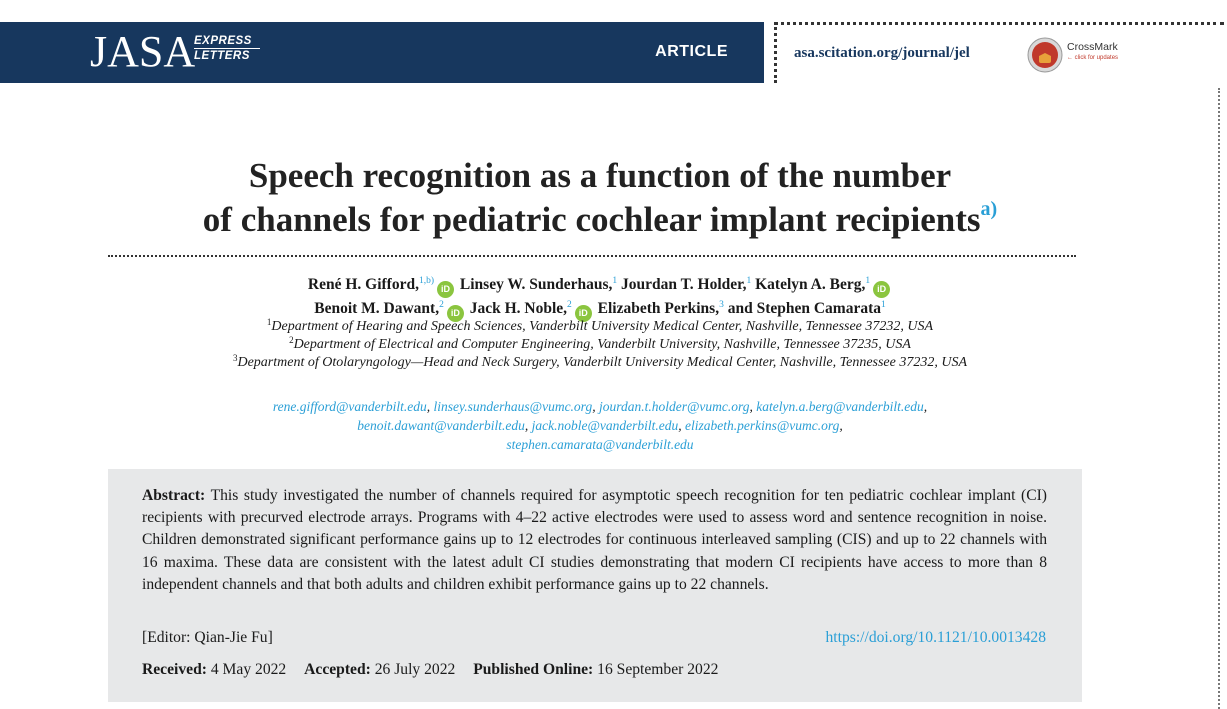 The image size is (1227, 709). What do you see at coordinates (882, 53) in the screenshot?
I see `journal-url-link: asa.scitation.org/journal/jel` at bounding box center [882, 53].